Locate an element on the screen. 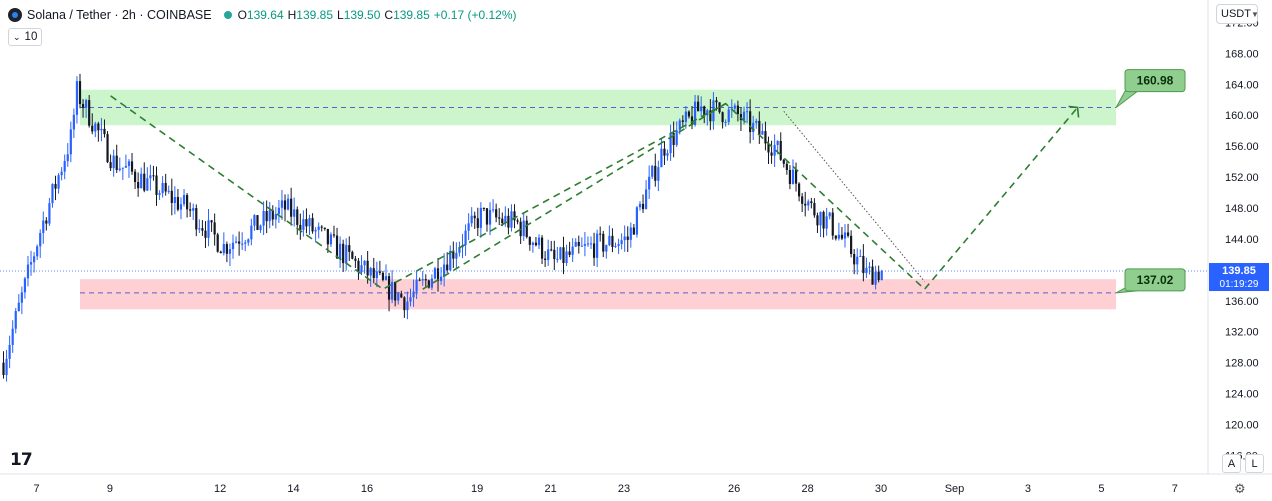  market-status-icon is located at coordinates (227, 15).